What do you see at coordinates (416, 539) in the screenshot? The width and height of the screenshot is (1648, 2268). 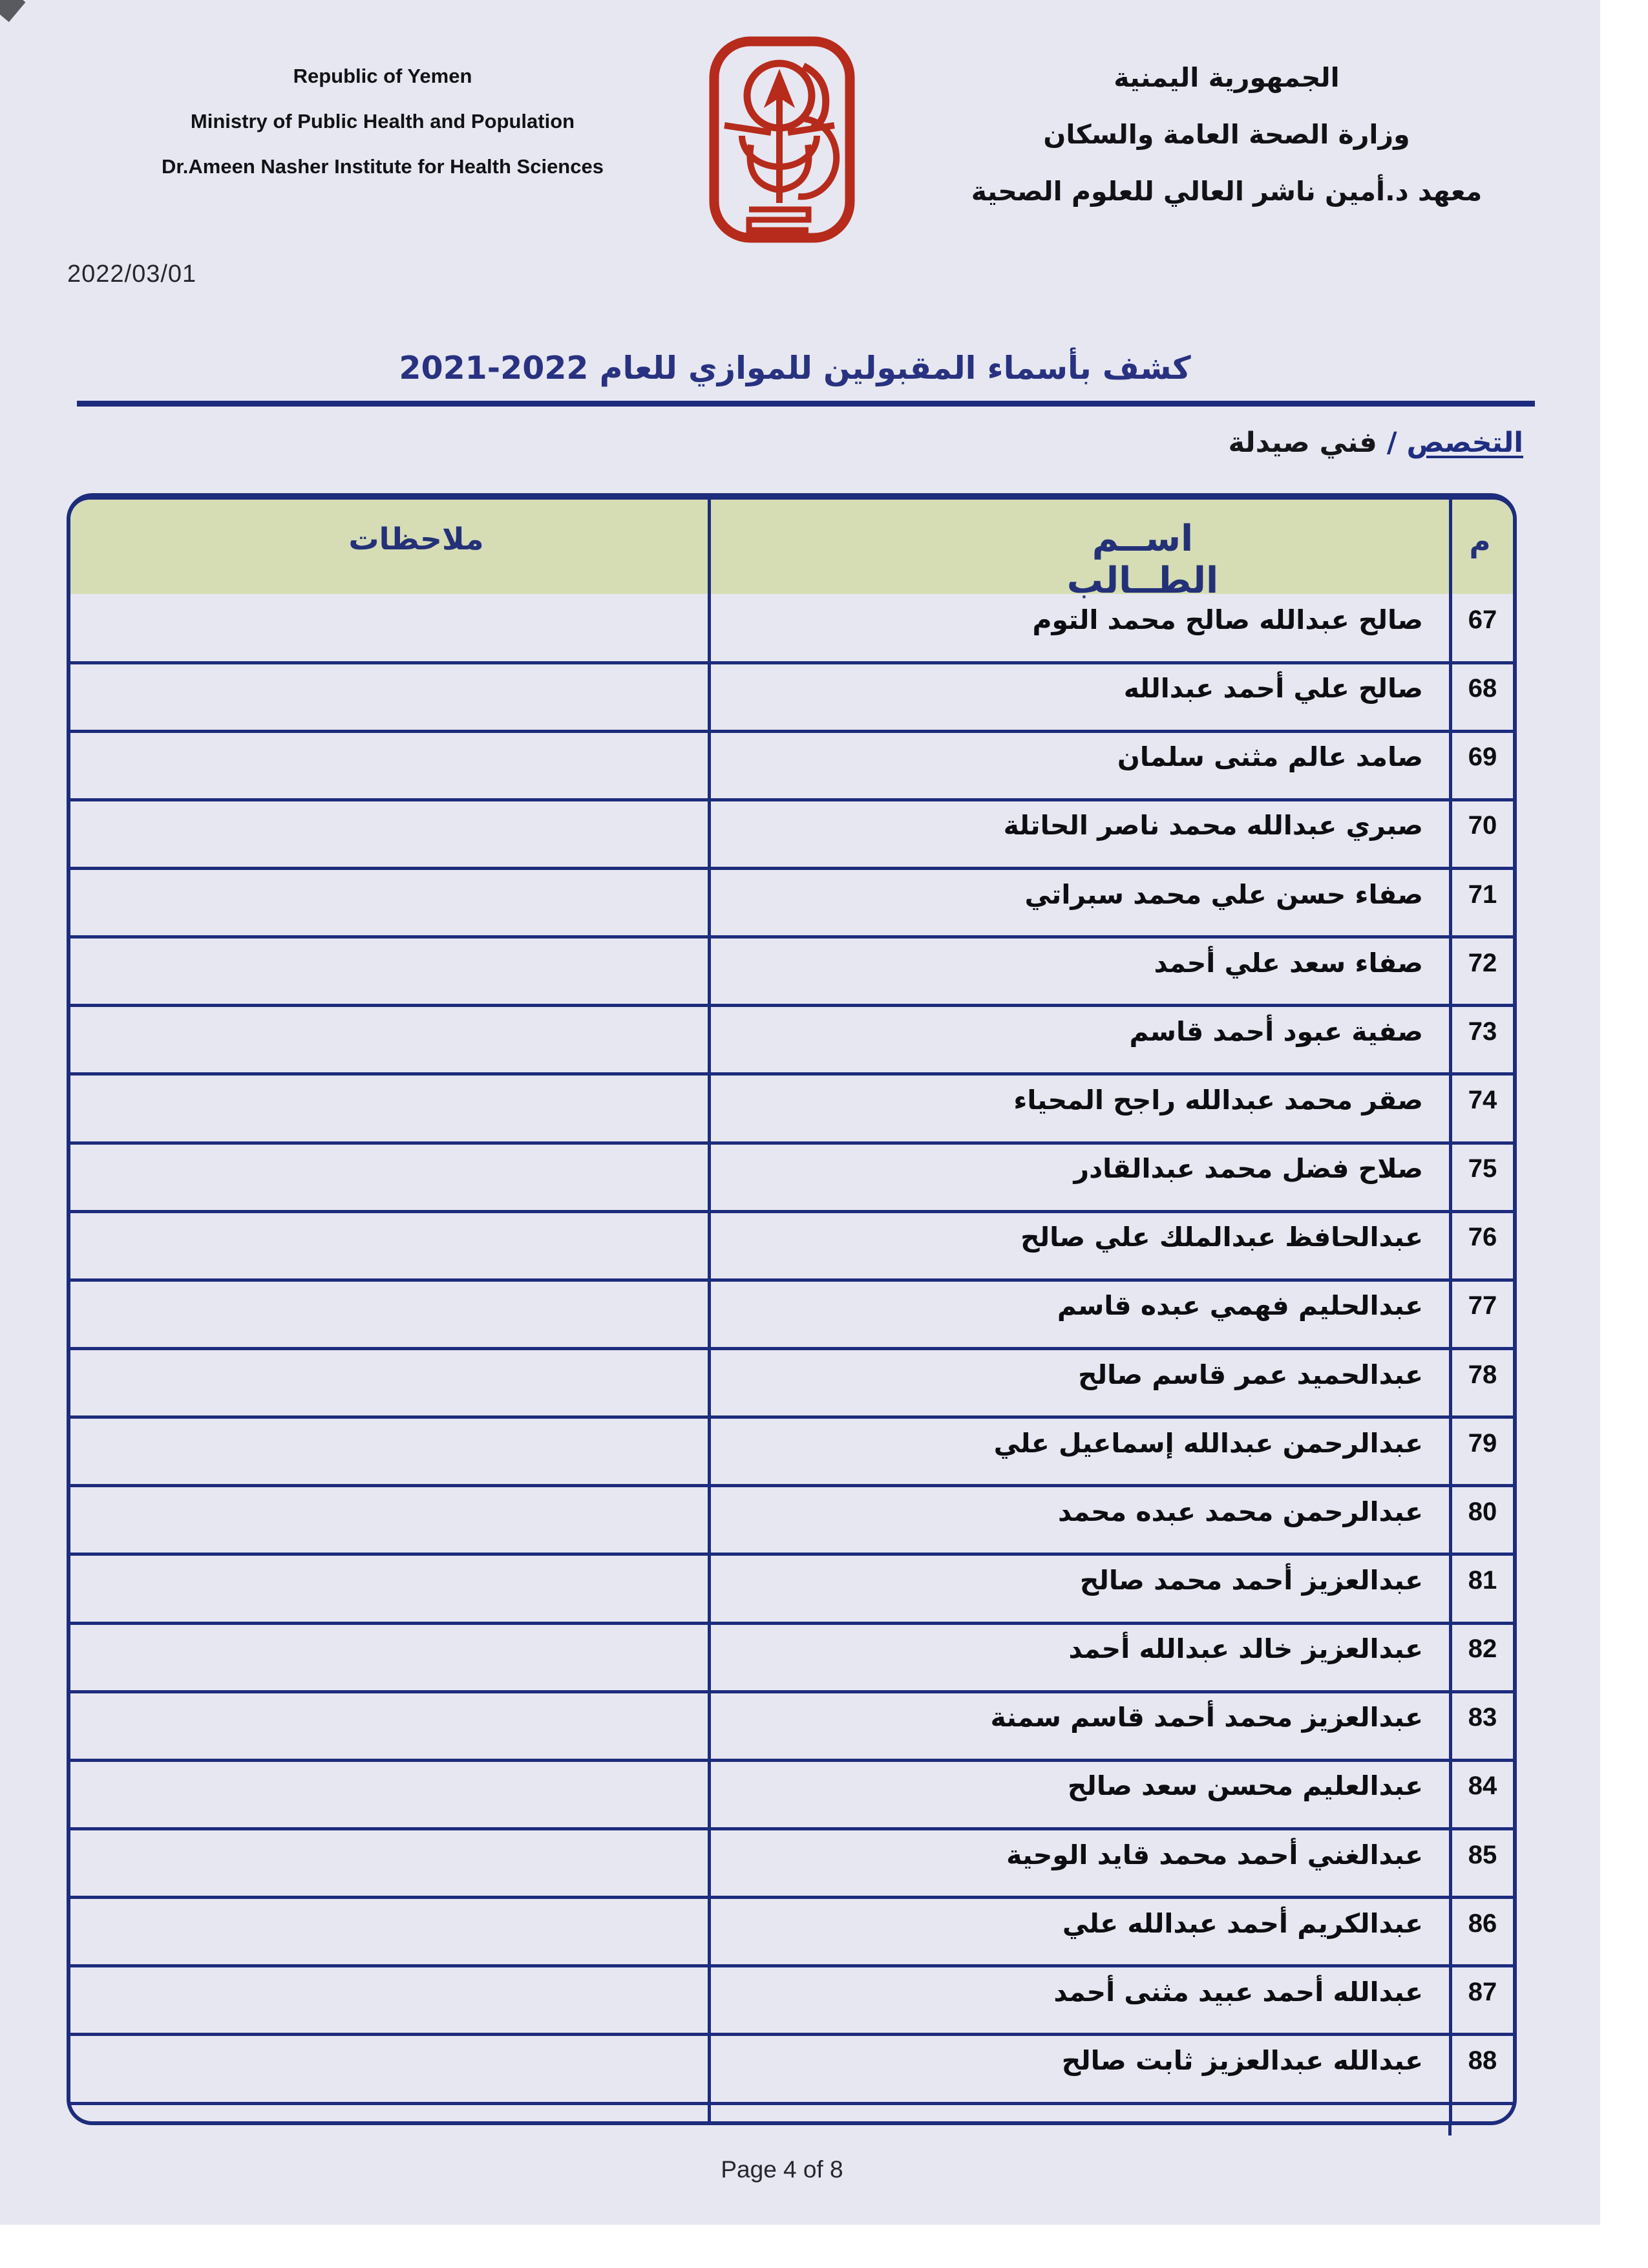 I see `column-header-notes: ملاحظات` at bounding box center [416, 539].